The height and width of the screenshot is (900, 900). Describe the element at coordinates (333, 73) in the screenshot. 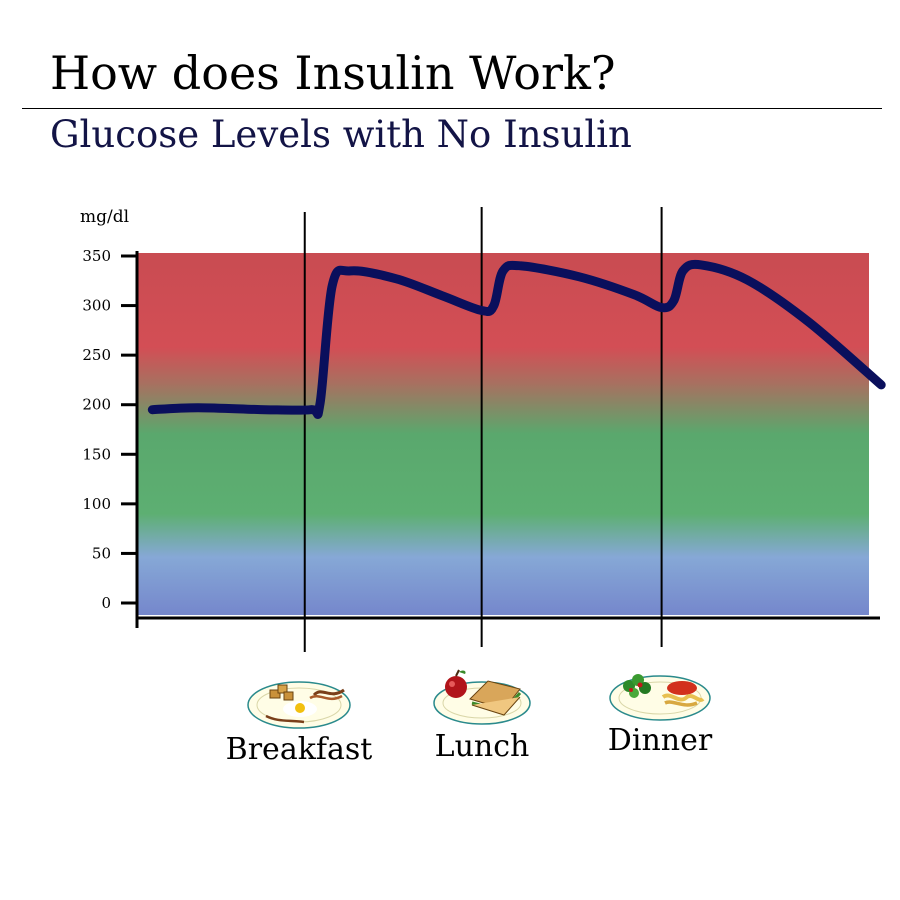

I see `page-title: How does Insulin Work?` at that location.